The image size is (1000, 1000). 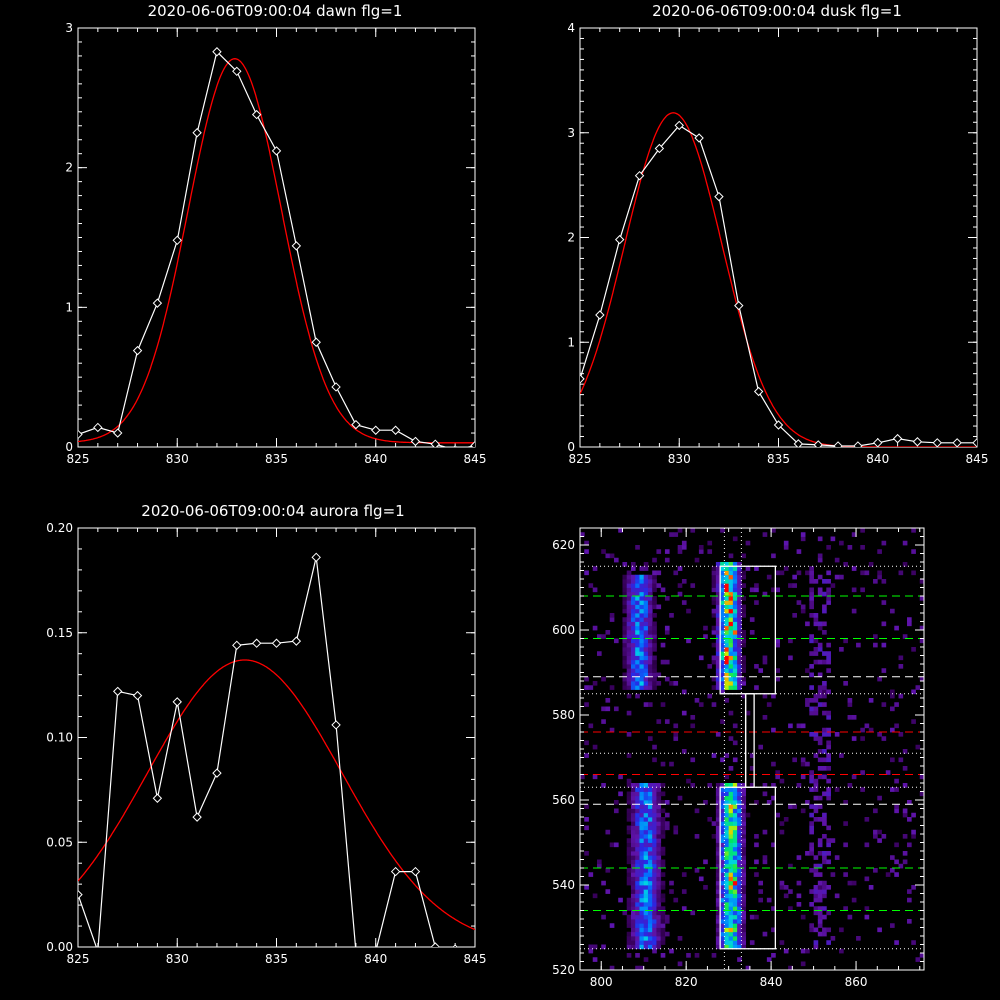 What do you see at coordinates (563, 970) in the screenshot?
I see `heatmap-y-tick-label: 520` at bounding box center [563, 970].